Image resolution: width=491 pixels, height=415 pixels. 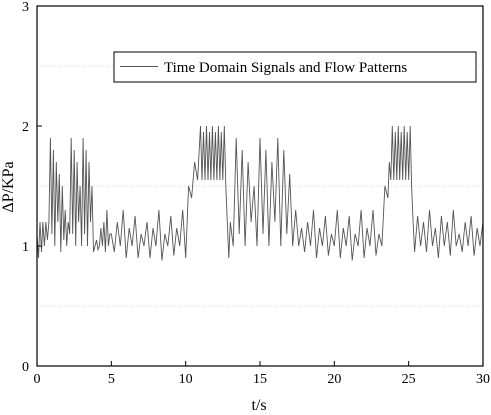 I want to click on x-tick-label: 0, so click(x=37, y=379).